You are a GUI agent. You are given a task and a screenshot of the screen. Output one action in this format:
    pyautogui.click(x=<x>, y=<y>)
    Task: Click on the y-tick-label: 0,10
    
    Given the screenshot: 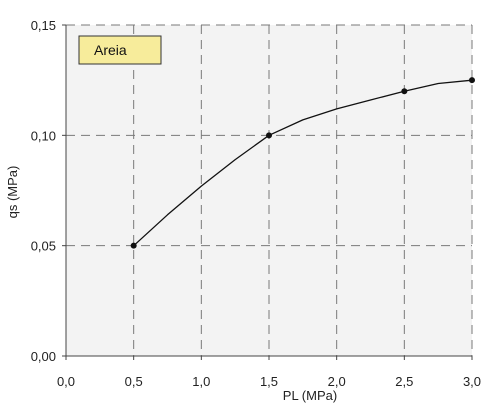 What is the action you would take?
    pyautogui.click(x=43, y=135)
    